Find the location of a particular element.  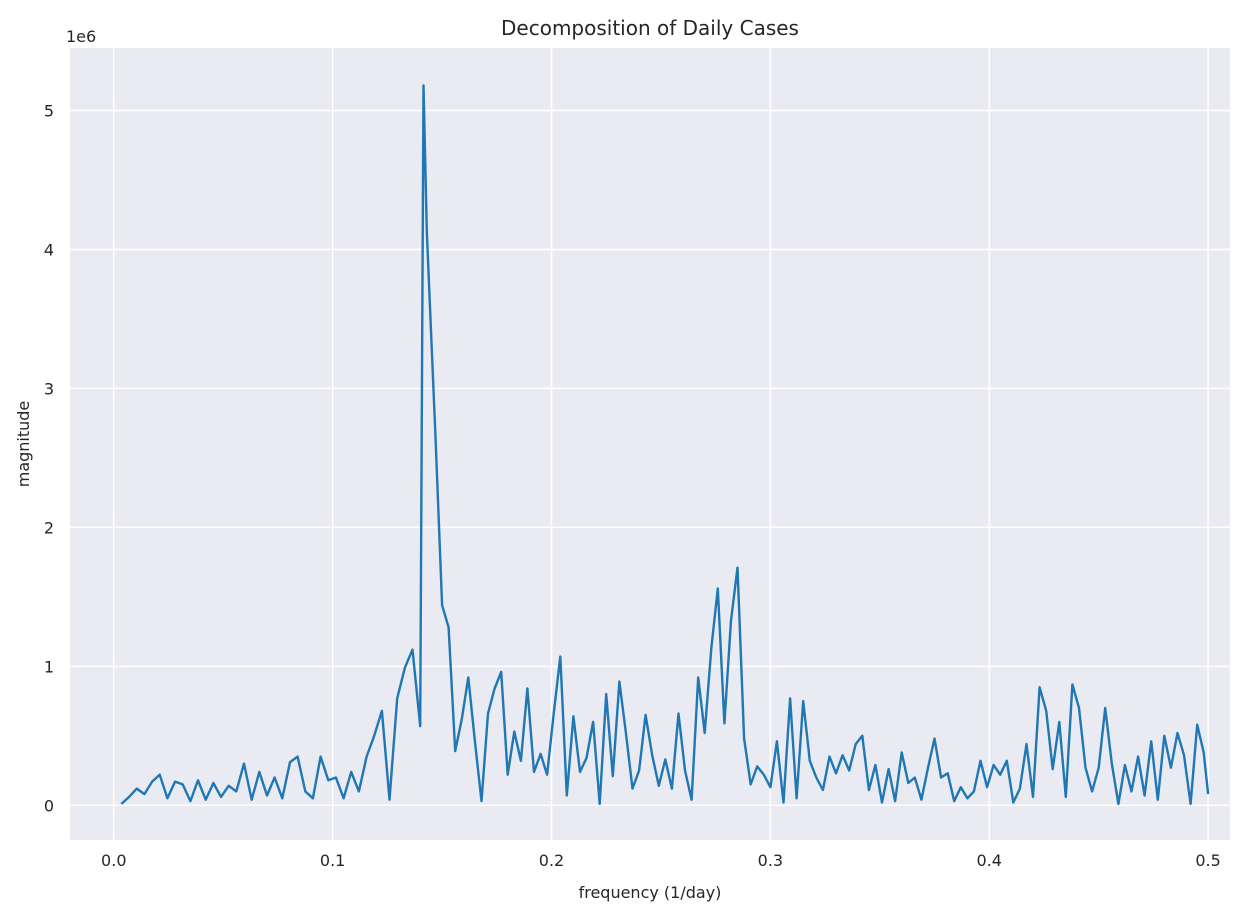

y-tick-label: 4 is located at coordinates (49, 249).